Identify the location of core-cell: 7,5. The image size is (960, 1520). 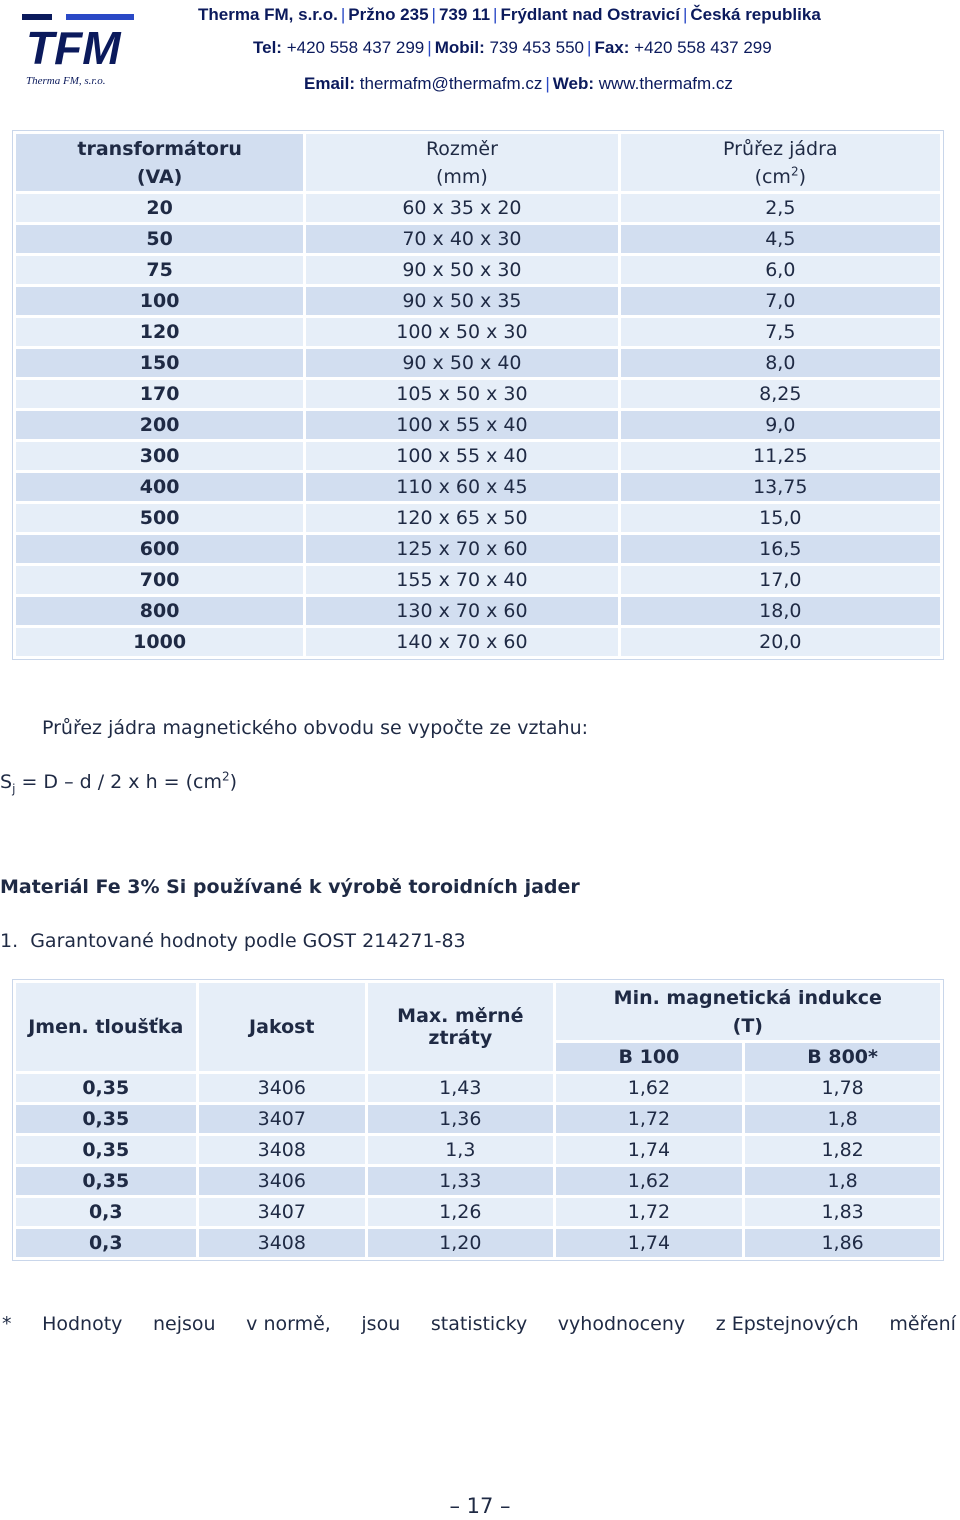
(780, 332).